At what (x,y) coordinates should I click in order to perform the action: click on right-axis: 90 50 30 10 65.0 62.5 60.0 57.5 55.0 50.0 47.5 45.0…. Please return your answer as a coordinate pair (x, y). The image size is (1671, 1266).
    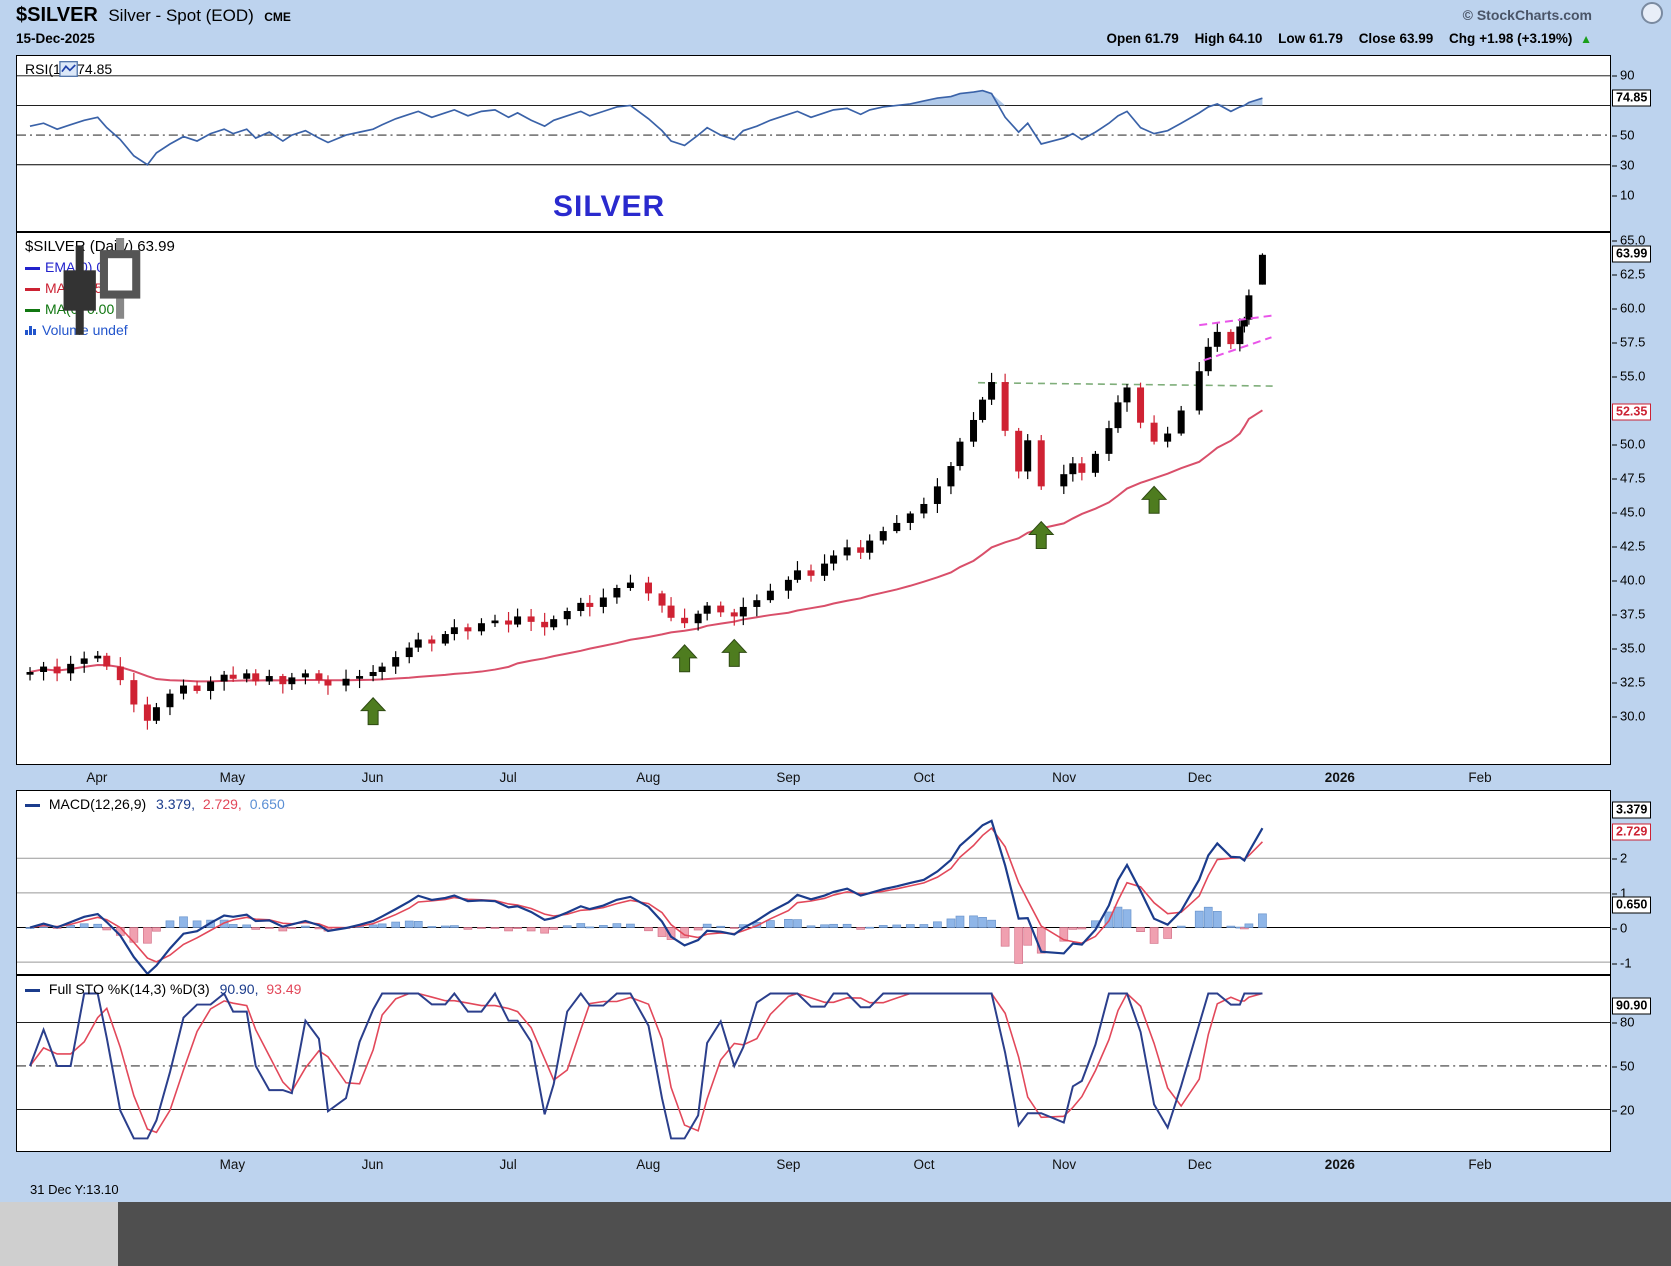
    Looking at the image, I should click on (1641, 600).